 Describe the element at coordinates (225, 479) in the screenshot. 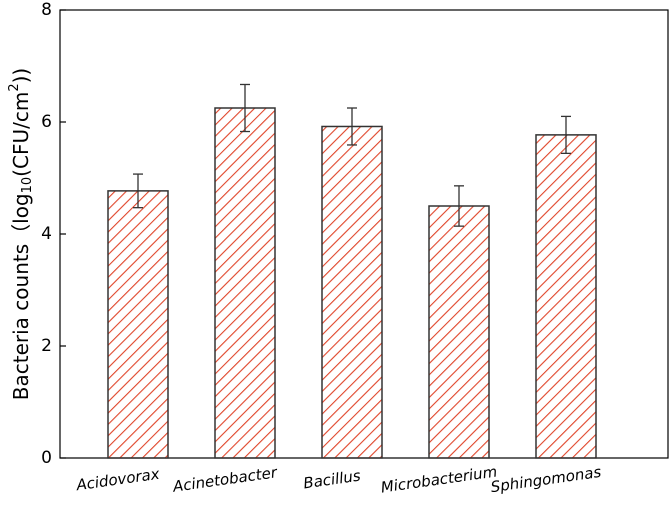

I see `x-tick-label: Acinetobacter` at that location.